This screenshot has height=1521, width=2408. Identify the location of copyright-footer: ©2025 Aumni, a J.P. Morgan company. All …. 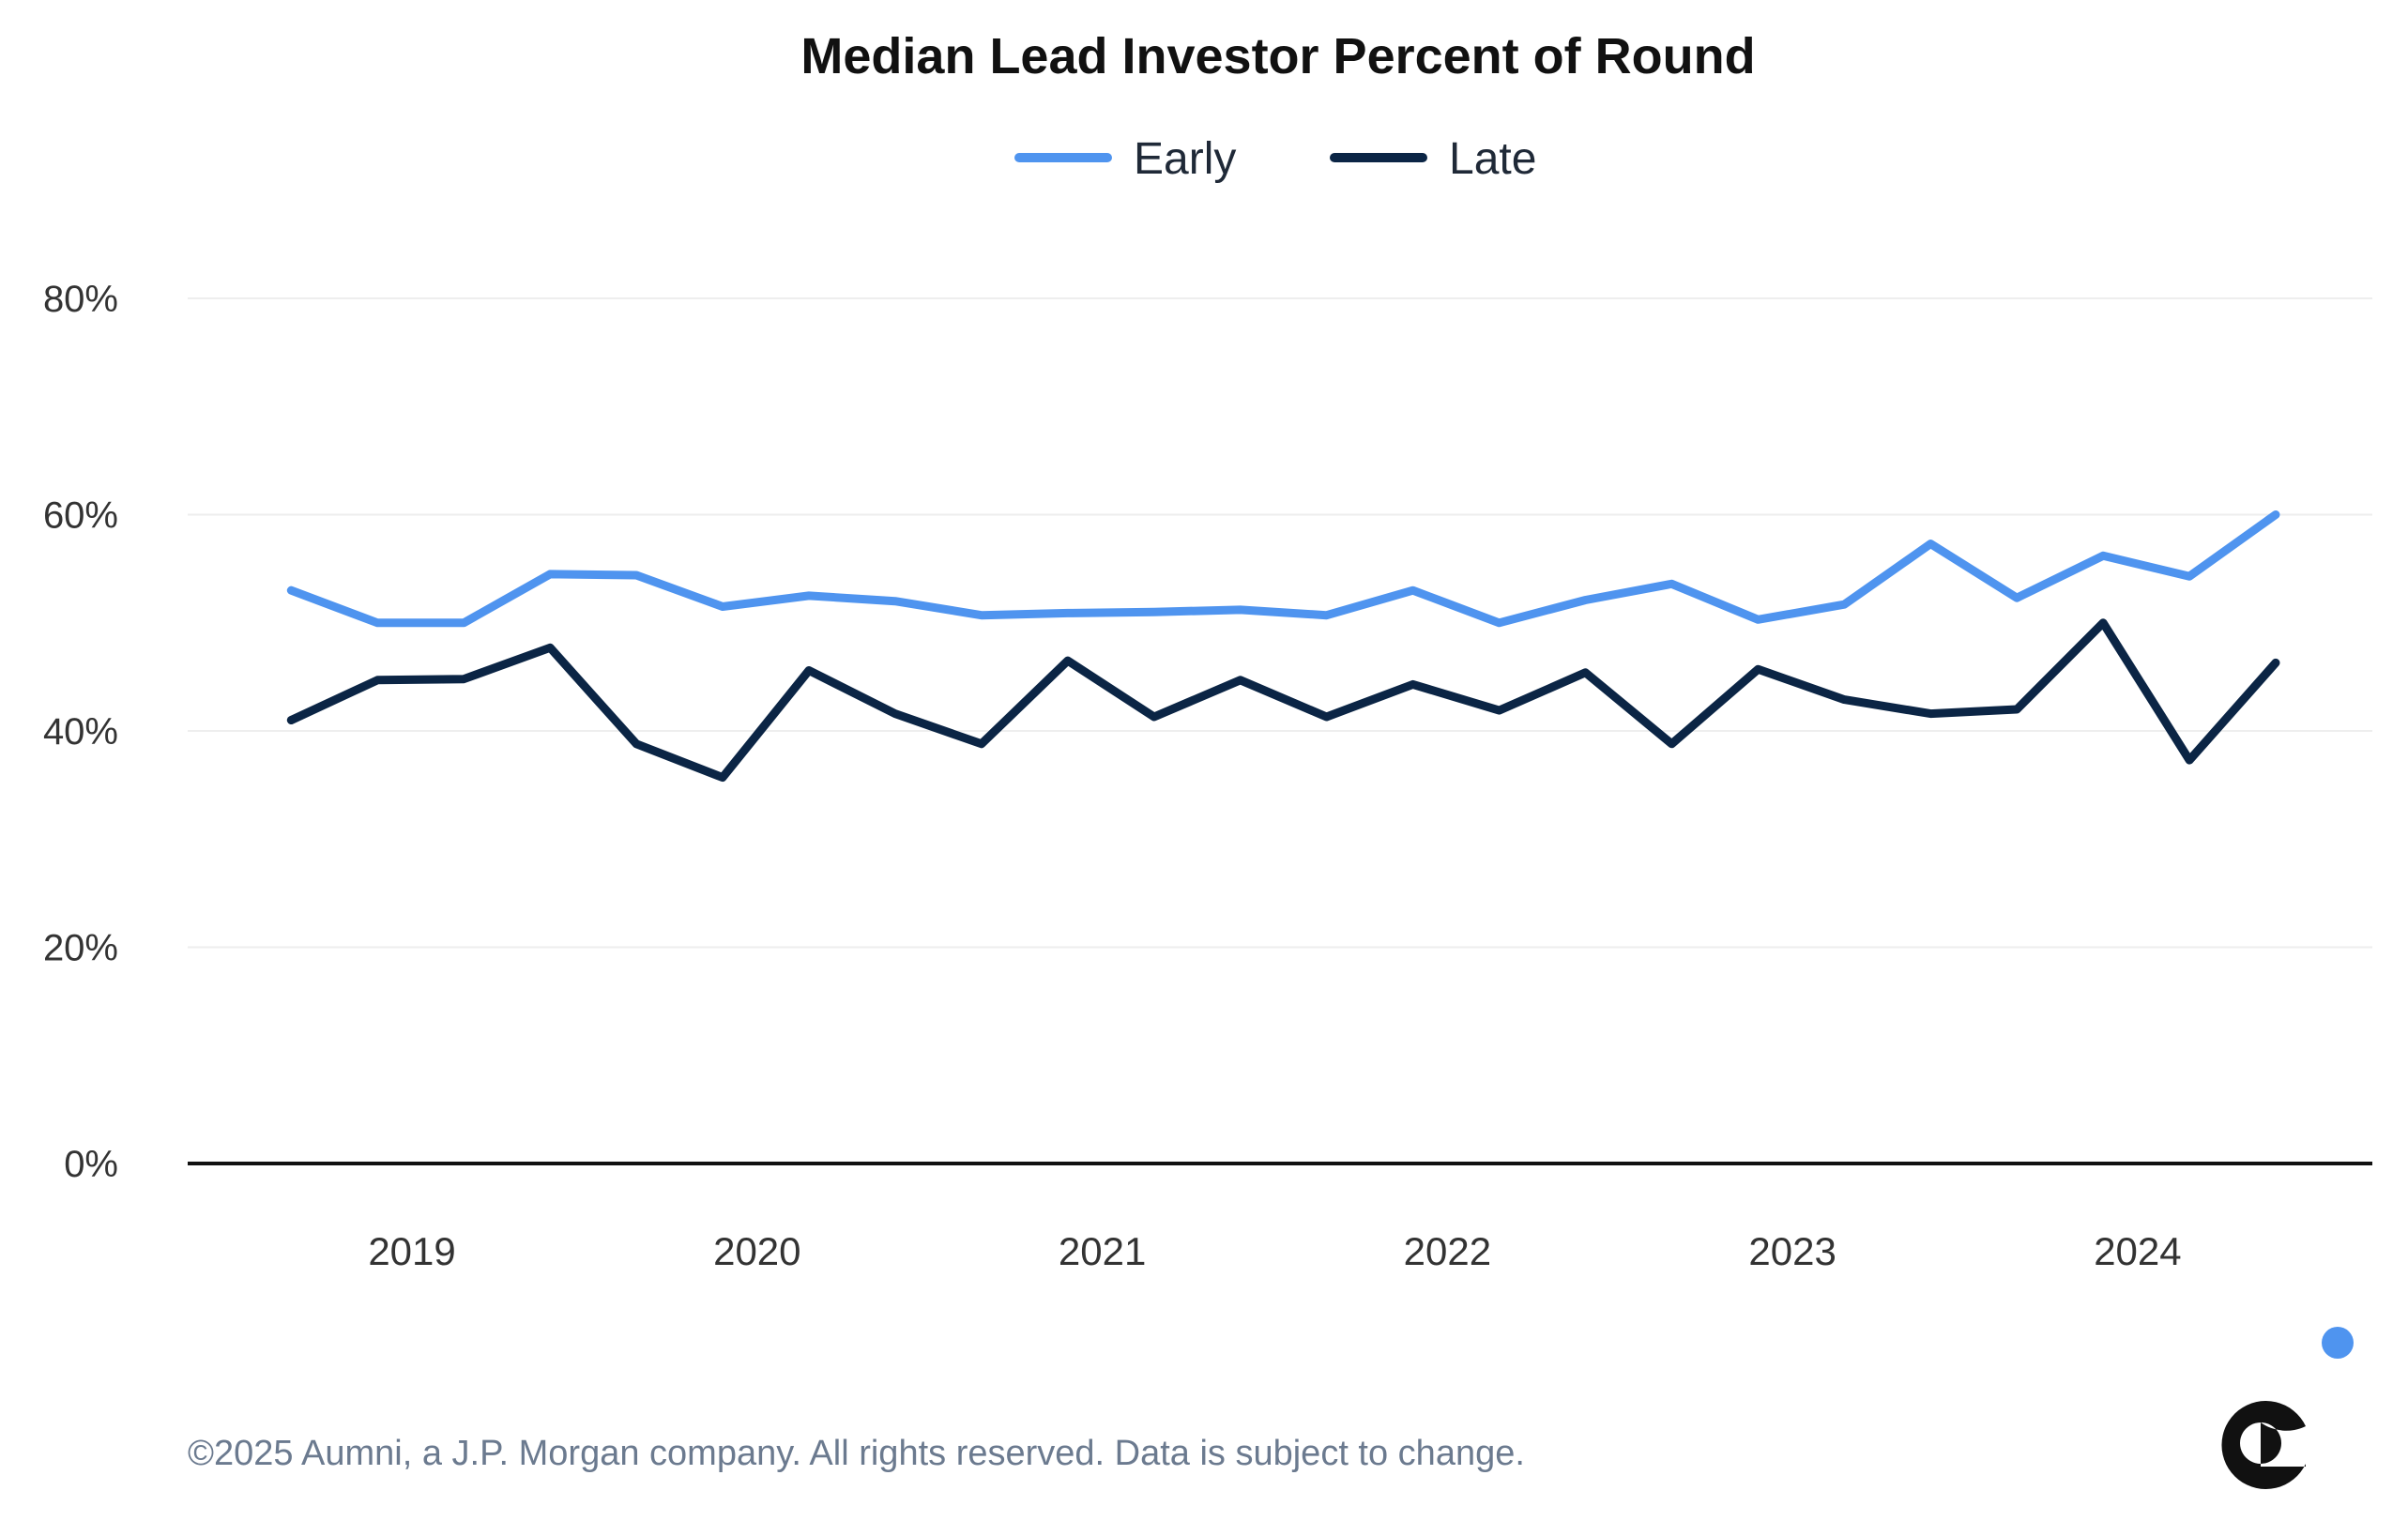
(856, 1453).